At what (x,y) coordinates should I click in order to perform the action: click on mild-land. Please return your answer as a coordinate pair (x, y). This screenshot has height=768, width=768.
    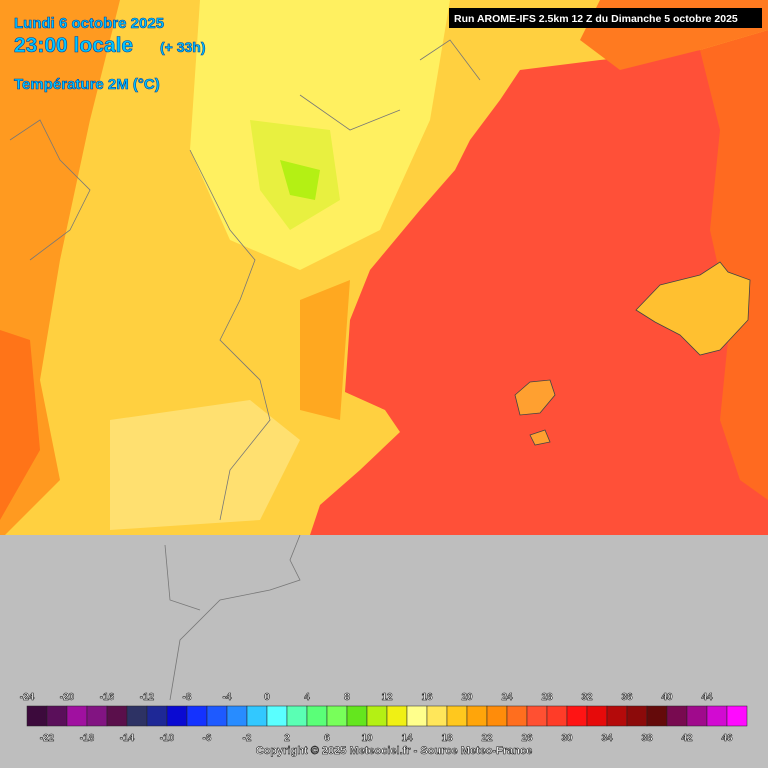
    Looking at the image, I should click on (205, 465).